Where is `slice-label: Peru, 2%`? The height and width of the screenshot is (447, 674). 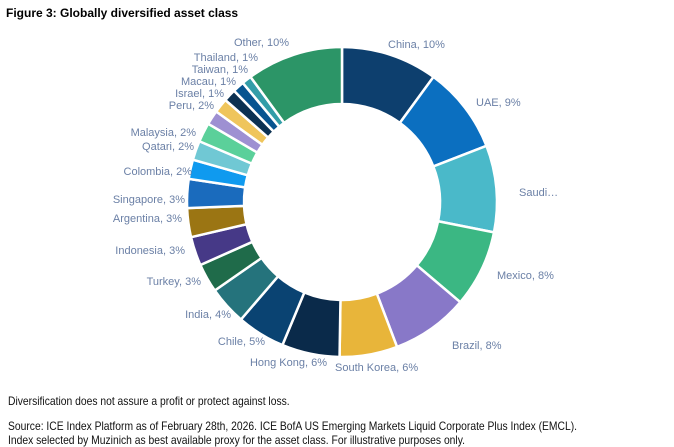
slice-label: Peru, 2% is located at coordinates (191, 106).